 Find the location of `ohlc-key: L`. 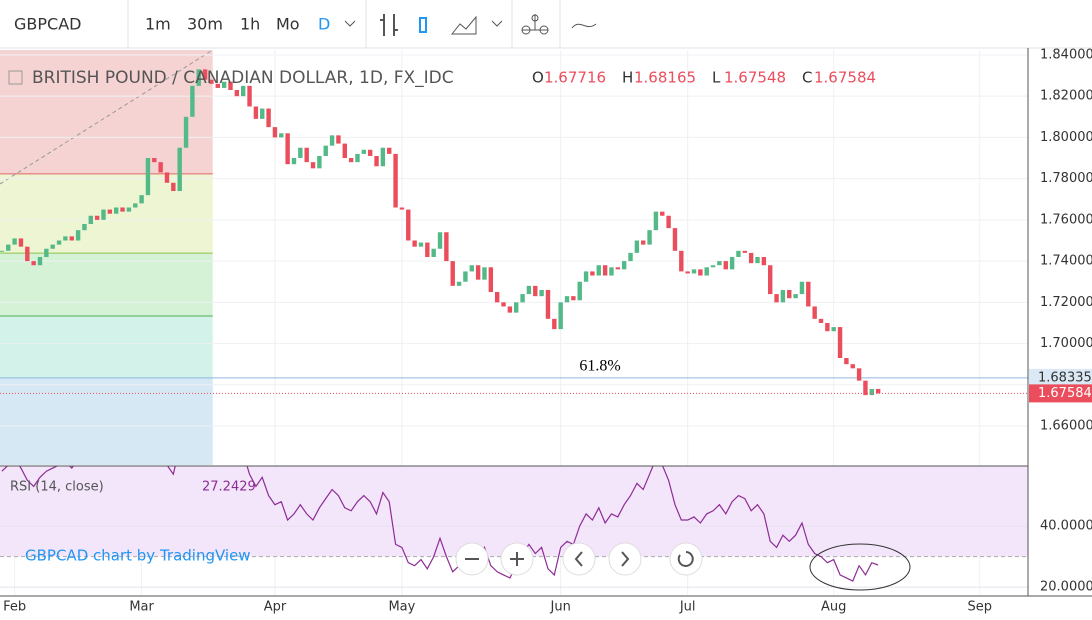

ohlc-key: L is located at coordinates (716, 78).